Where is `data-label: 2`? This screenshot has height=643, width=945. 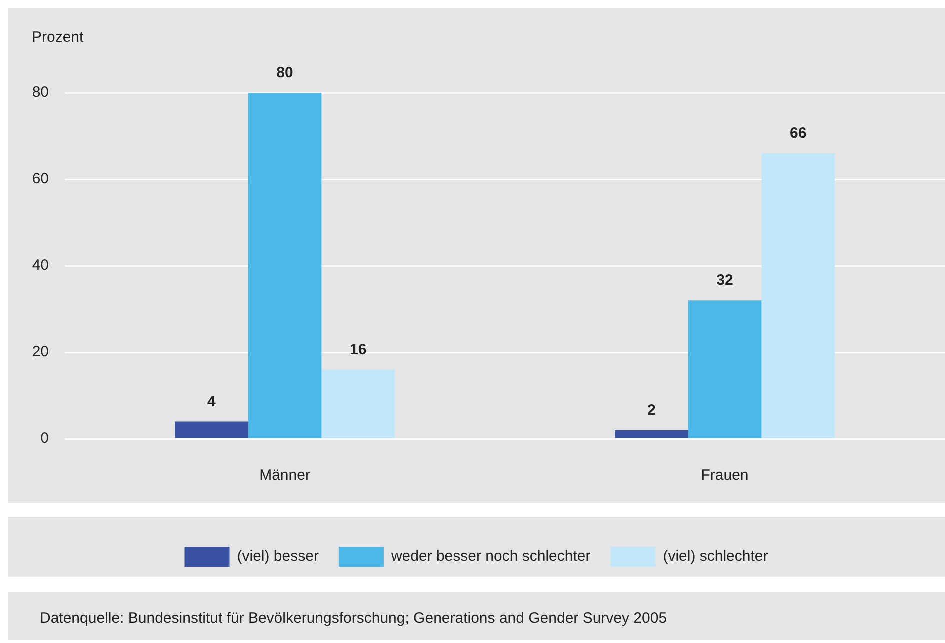
data-label: 2 is located at coordinates (651, 410).